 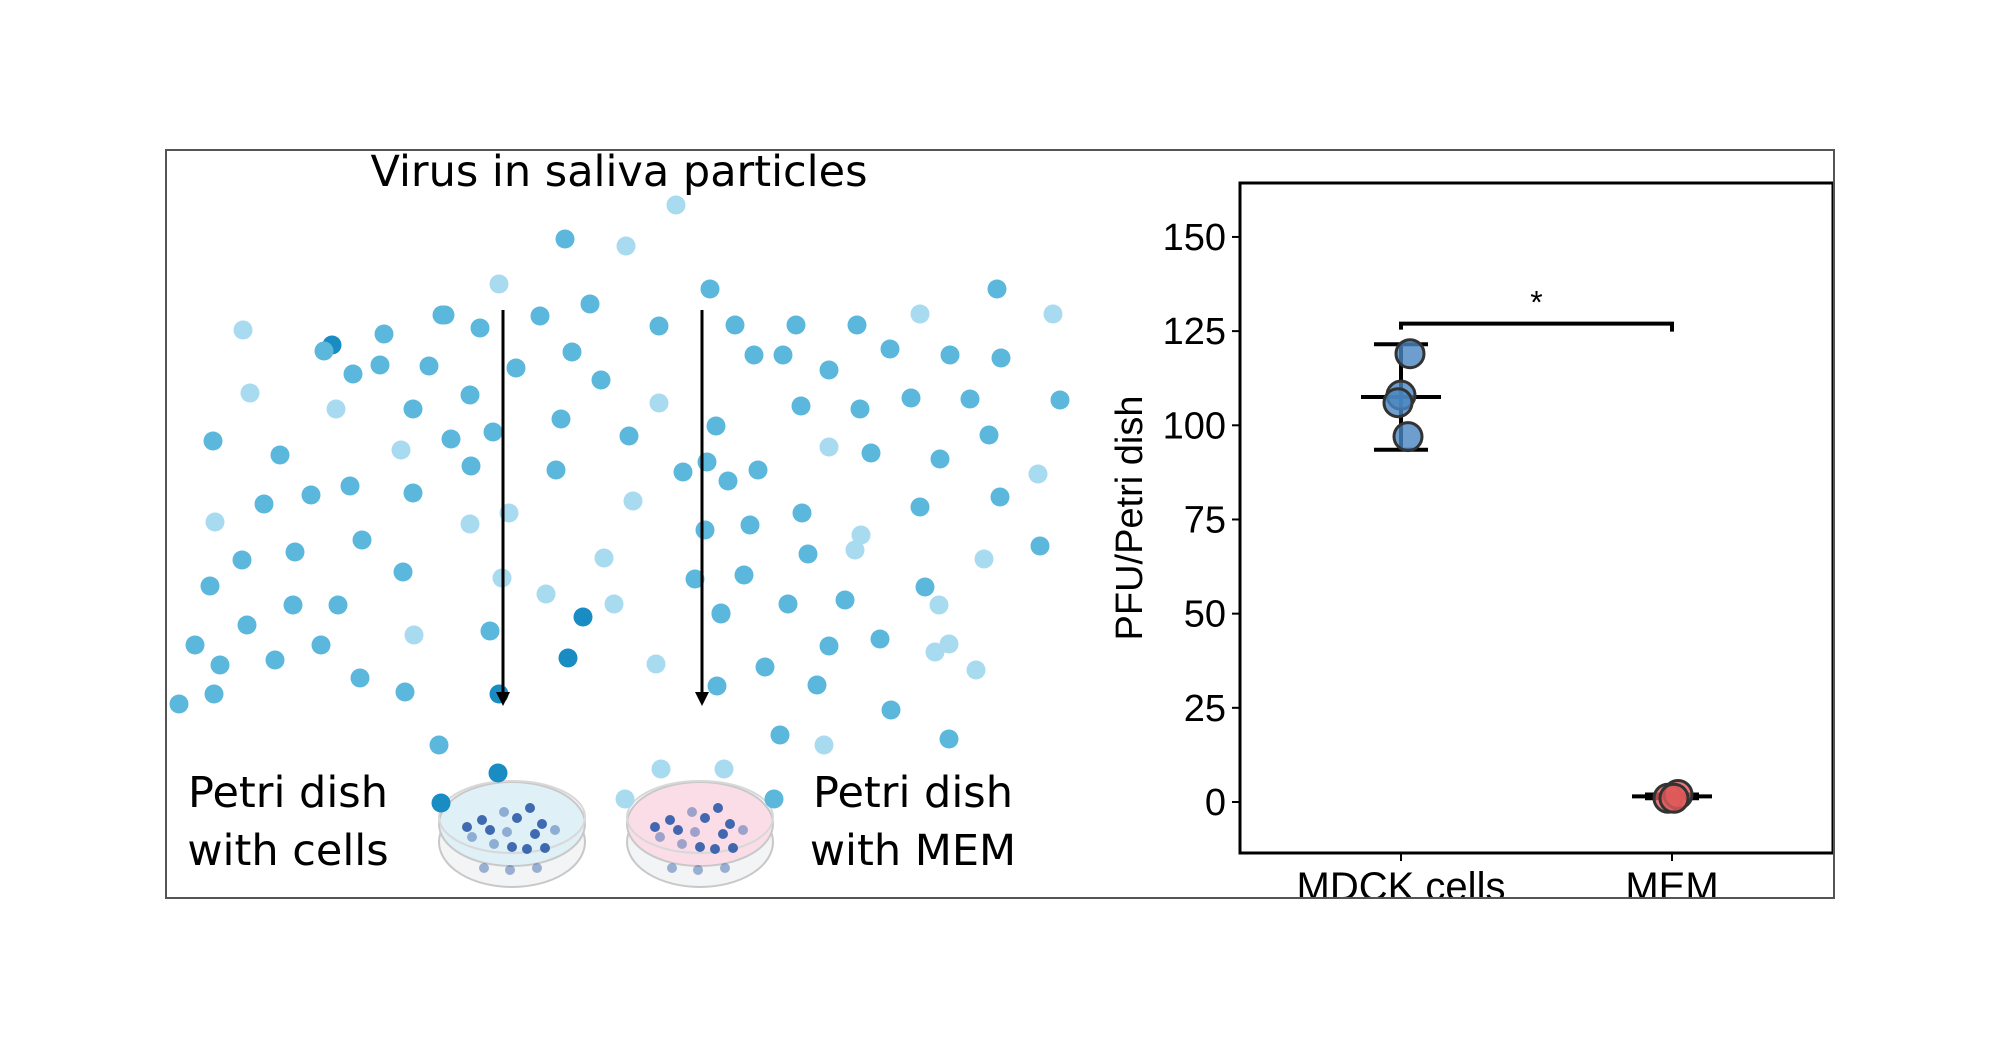 I want to click on y-tick-label: 75, so click(x=1205, y=520).